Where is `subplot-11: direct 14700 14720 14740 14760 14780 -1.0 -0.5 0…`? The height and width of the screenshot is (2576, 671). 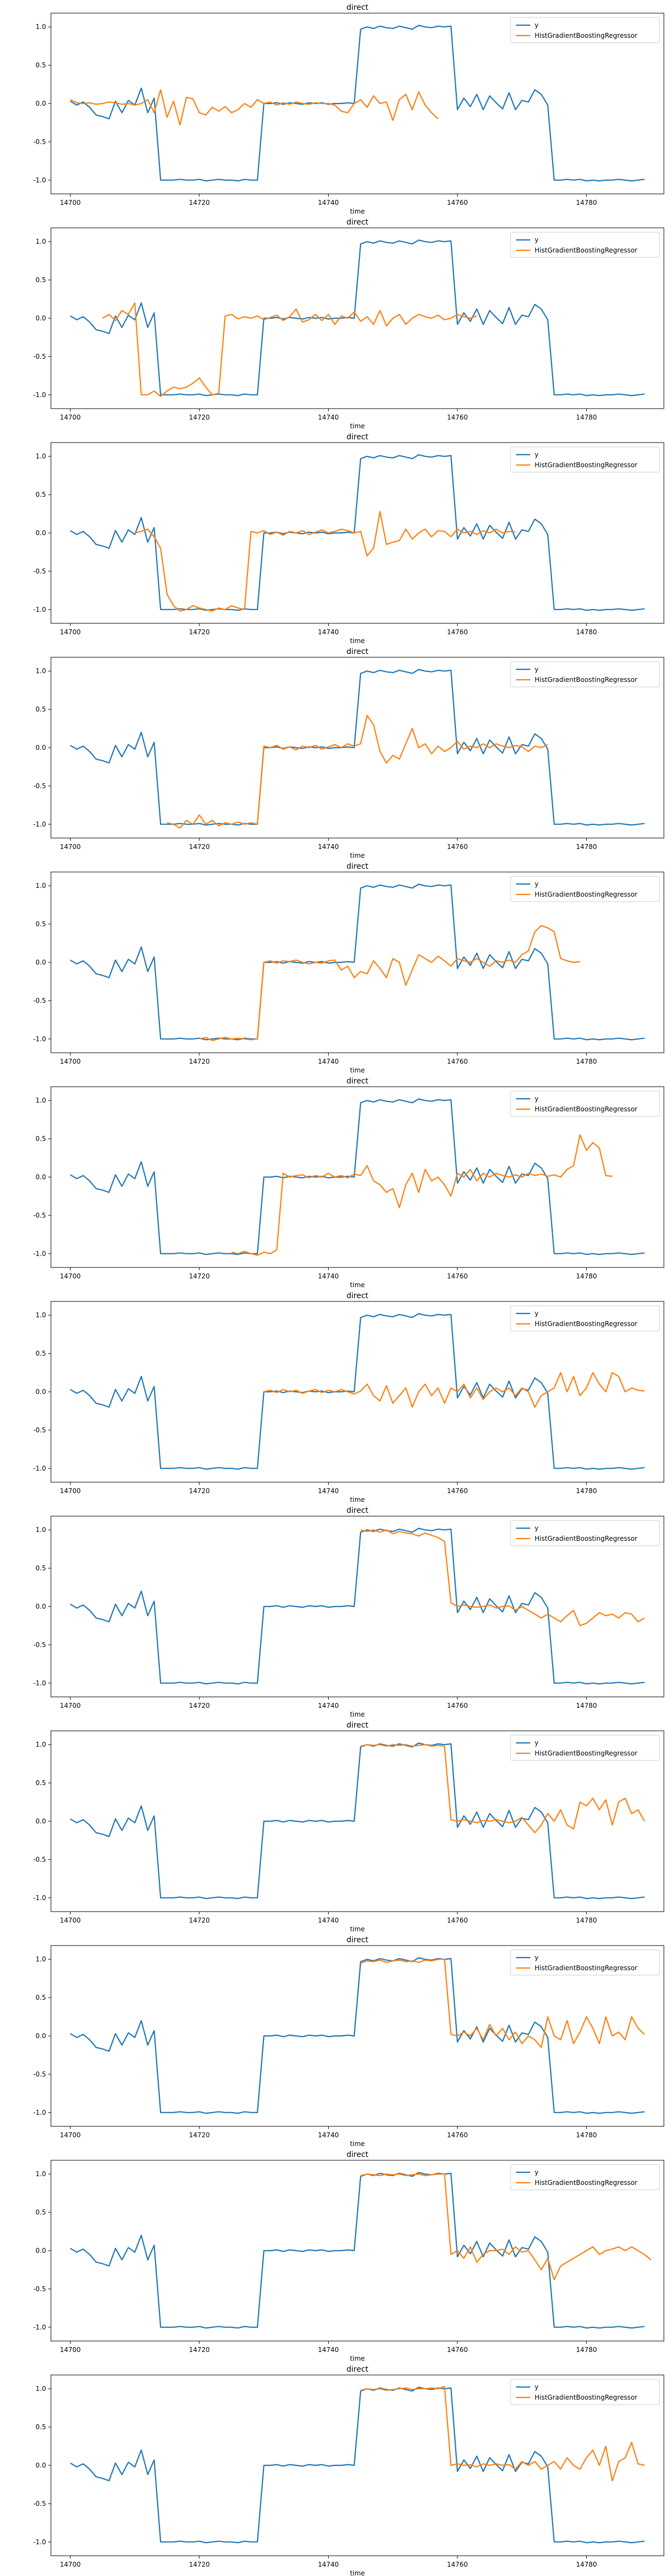
subplot-11: direct 14700 14720 14740 14760 14780 -1.0 -0.5 0… is located at coordinates (348, 2256).